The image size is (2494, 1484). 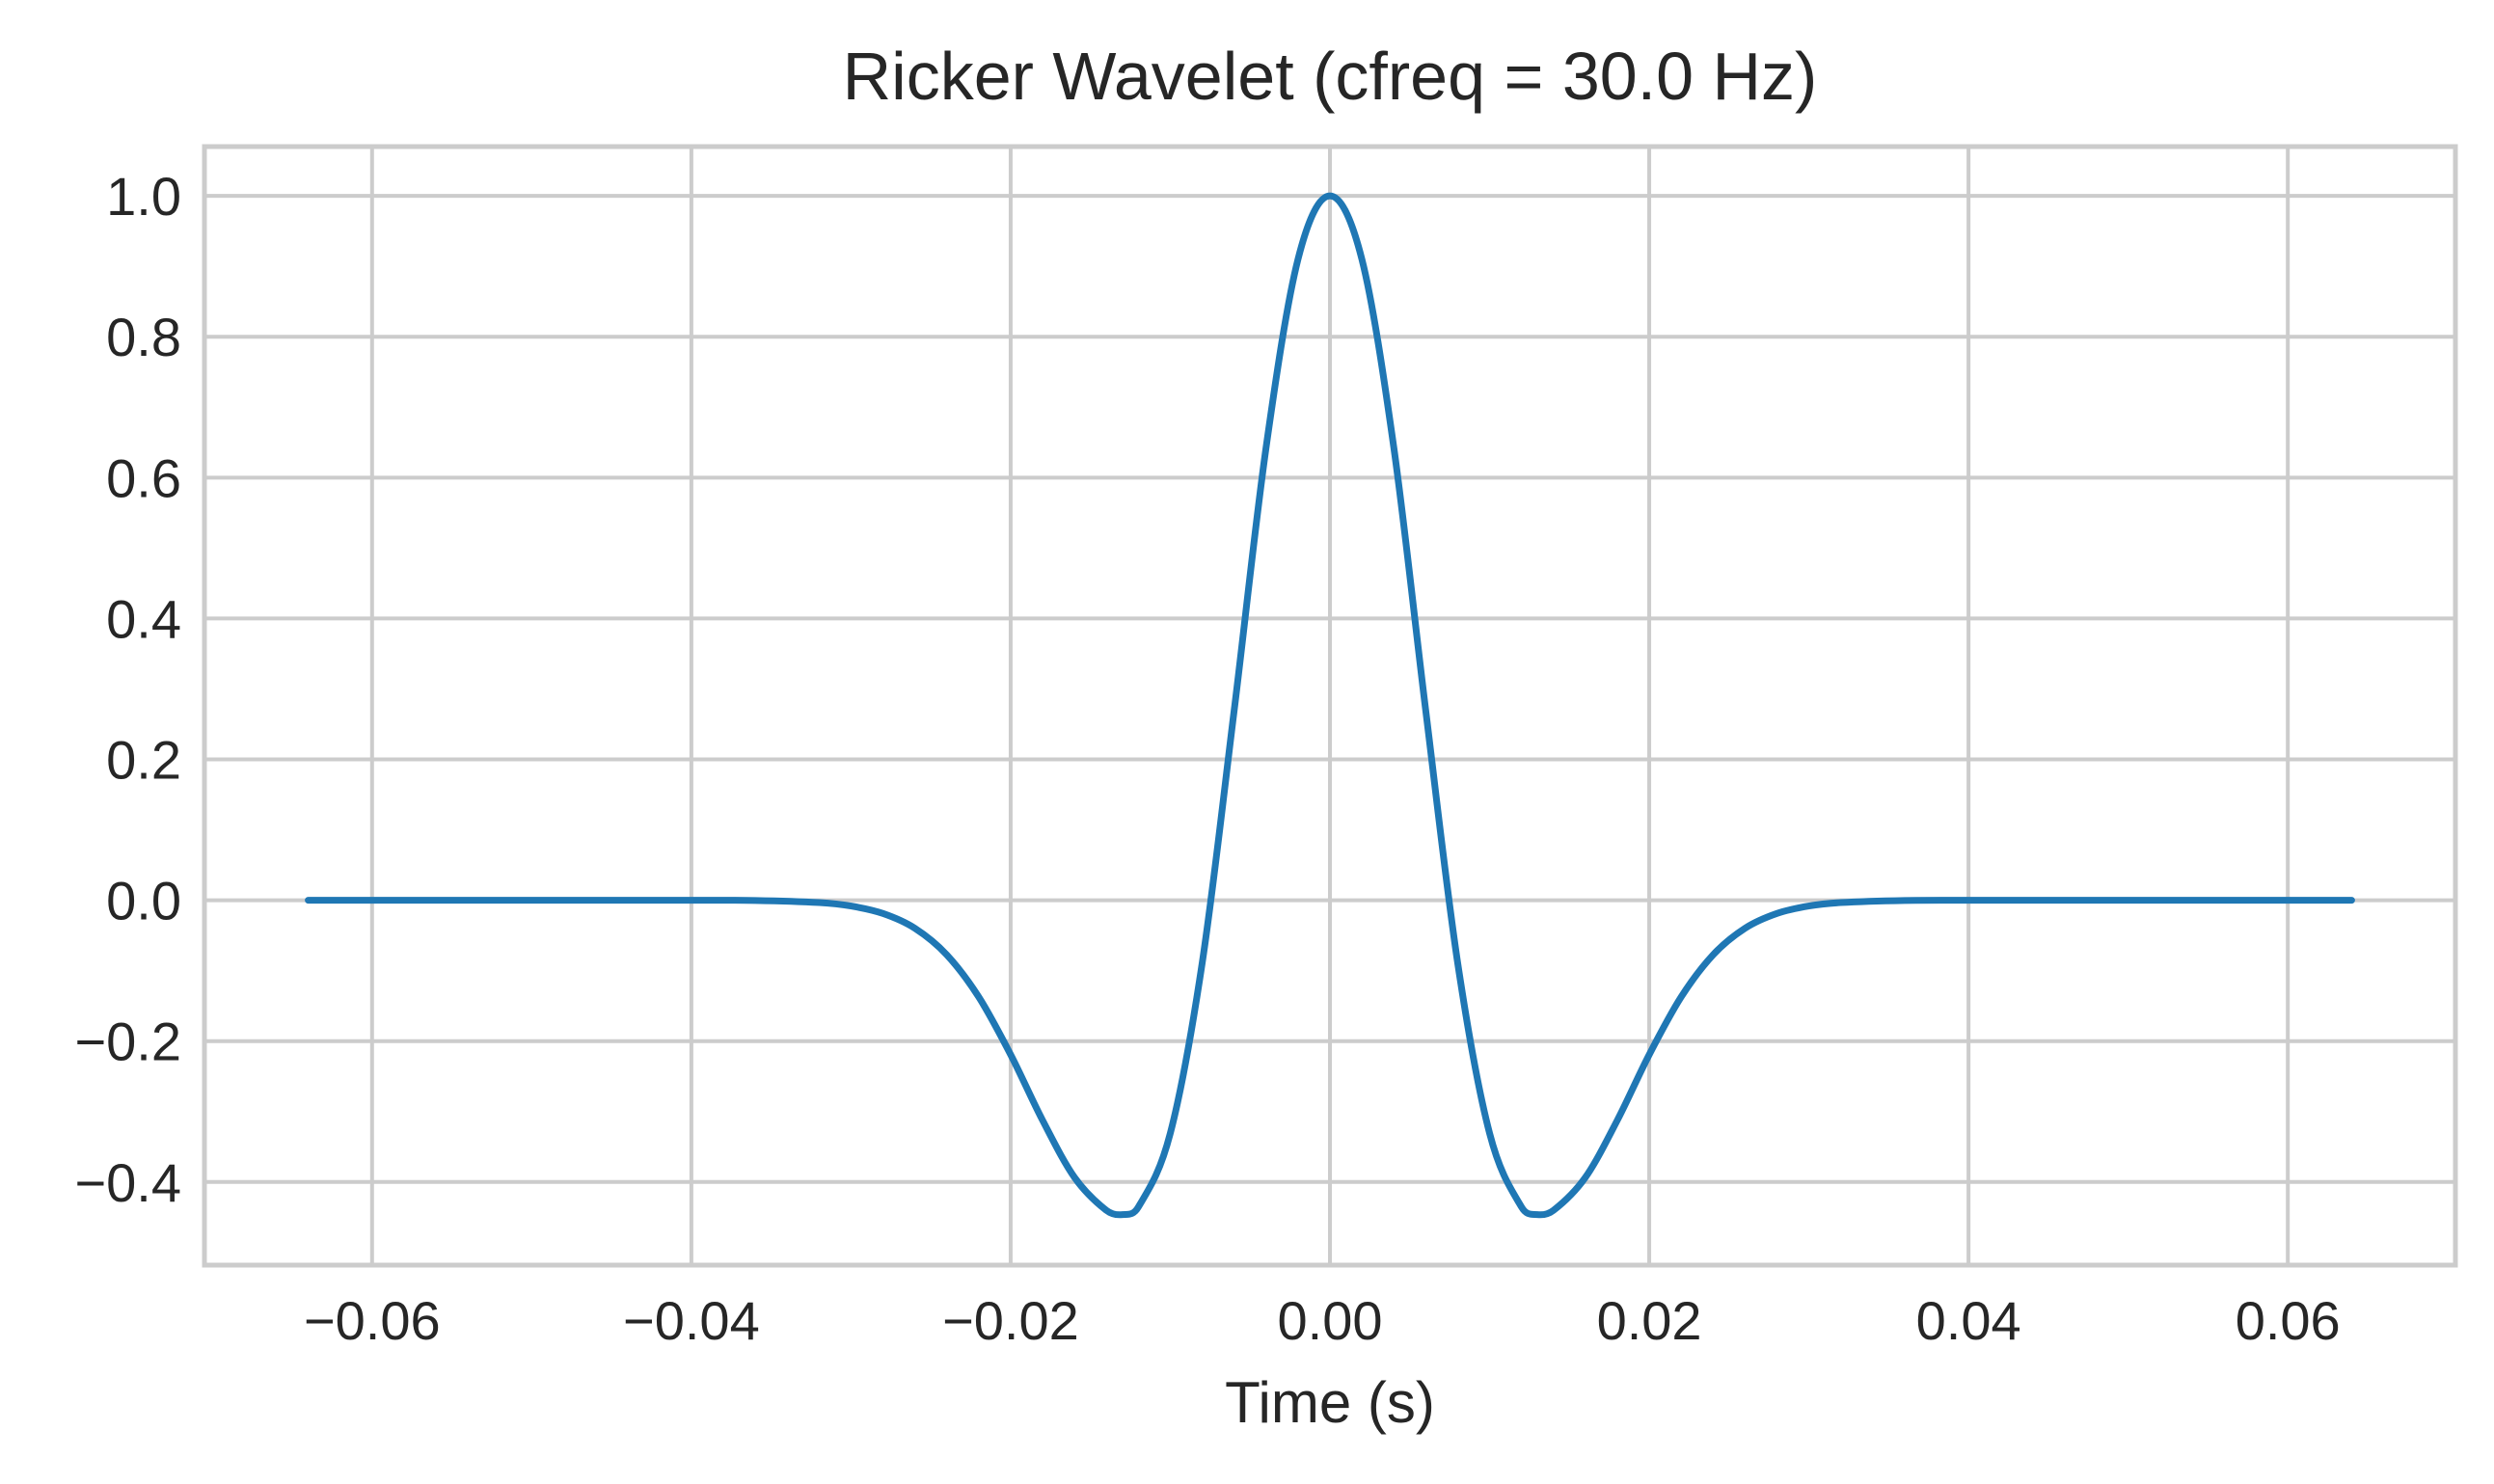 What do you see at coordinates (127, 1182) in the screenshot?
I see `y-tick-label: −0.4` at bounding box center [127, 1182].